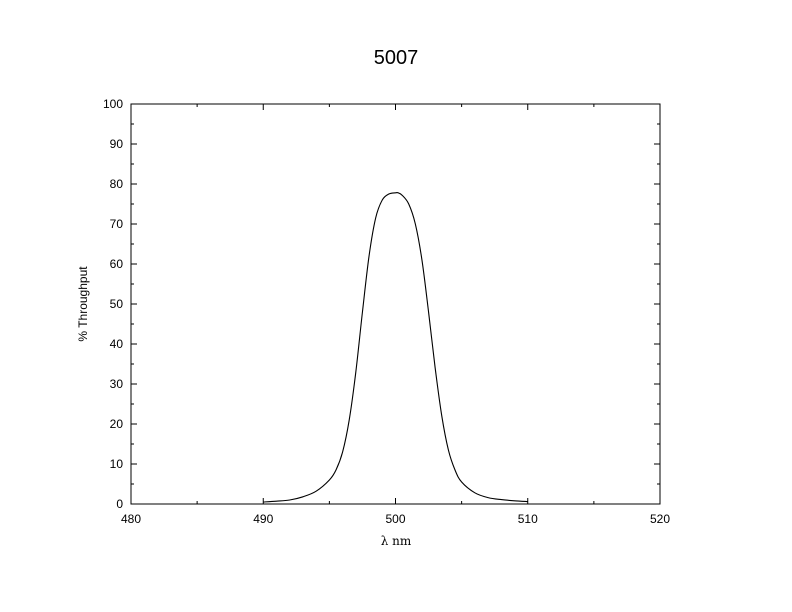  What do you see at coordinates (395, 519) in the screenshot?
I see `x-tick-label: 500` at bounding box center [395, 519].